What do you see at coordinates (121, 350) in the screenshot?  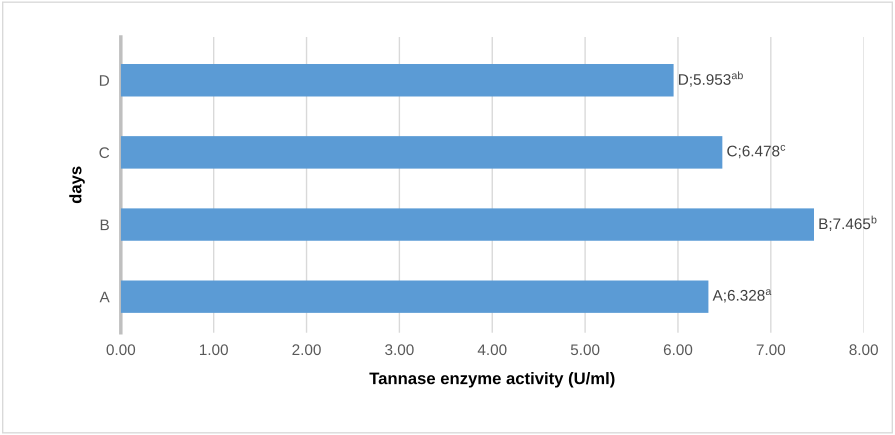 I see `x-tick-label: 0.00` at bounding box center [121, 350].